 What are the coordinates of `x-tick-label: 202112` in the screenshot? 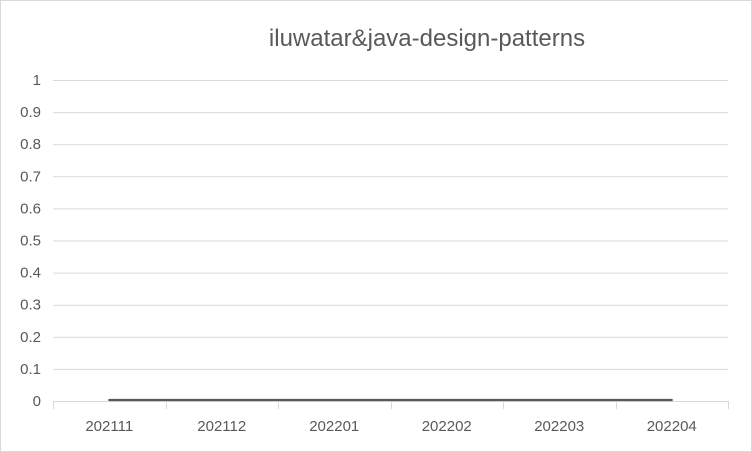 It's located at (221, 426).